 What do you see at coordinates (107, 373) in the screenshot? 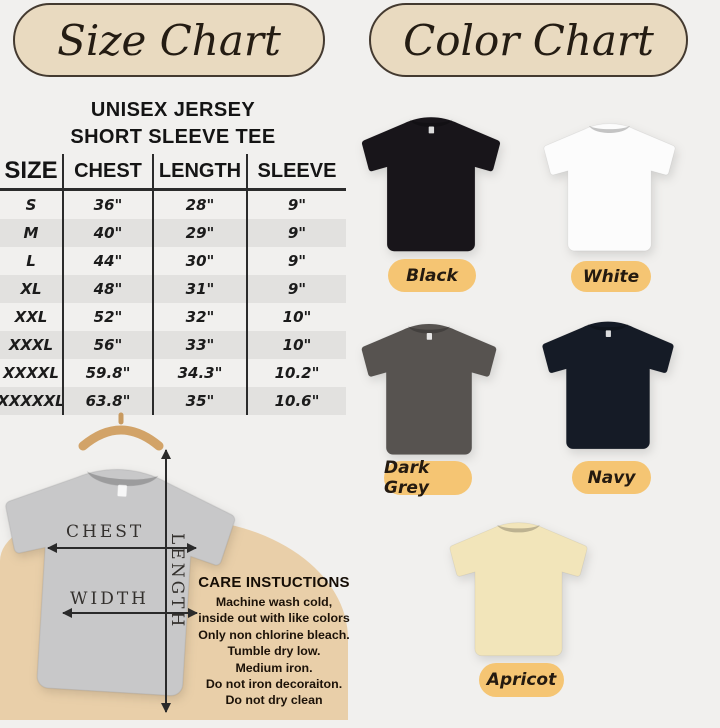
I see `table-cell: 59.8"` at bounding box center [107, 373].